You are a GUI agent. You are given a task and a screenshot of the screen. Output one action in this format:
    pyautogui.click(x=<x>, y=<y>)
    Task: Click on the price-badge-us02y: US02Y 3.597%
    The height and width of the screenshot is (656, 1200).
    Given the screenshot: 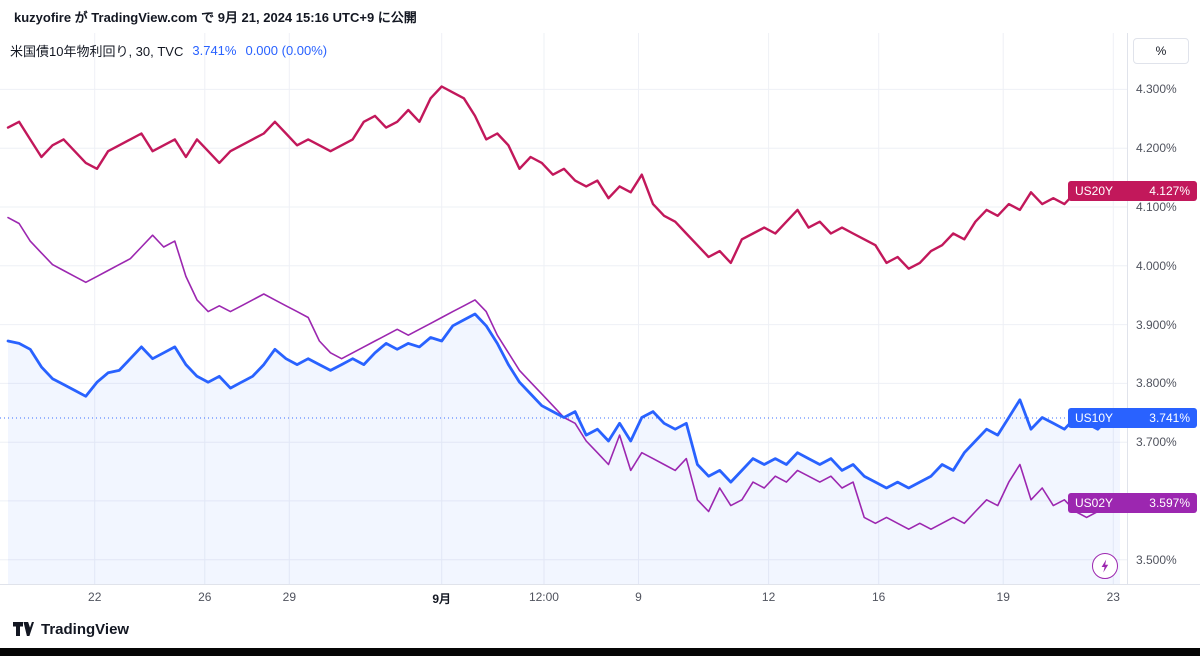 What is the action you would take?
    pyautogui.click(x=1132, y=502)
    